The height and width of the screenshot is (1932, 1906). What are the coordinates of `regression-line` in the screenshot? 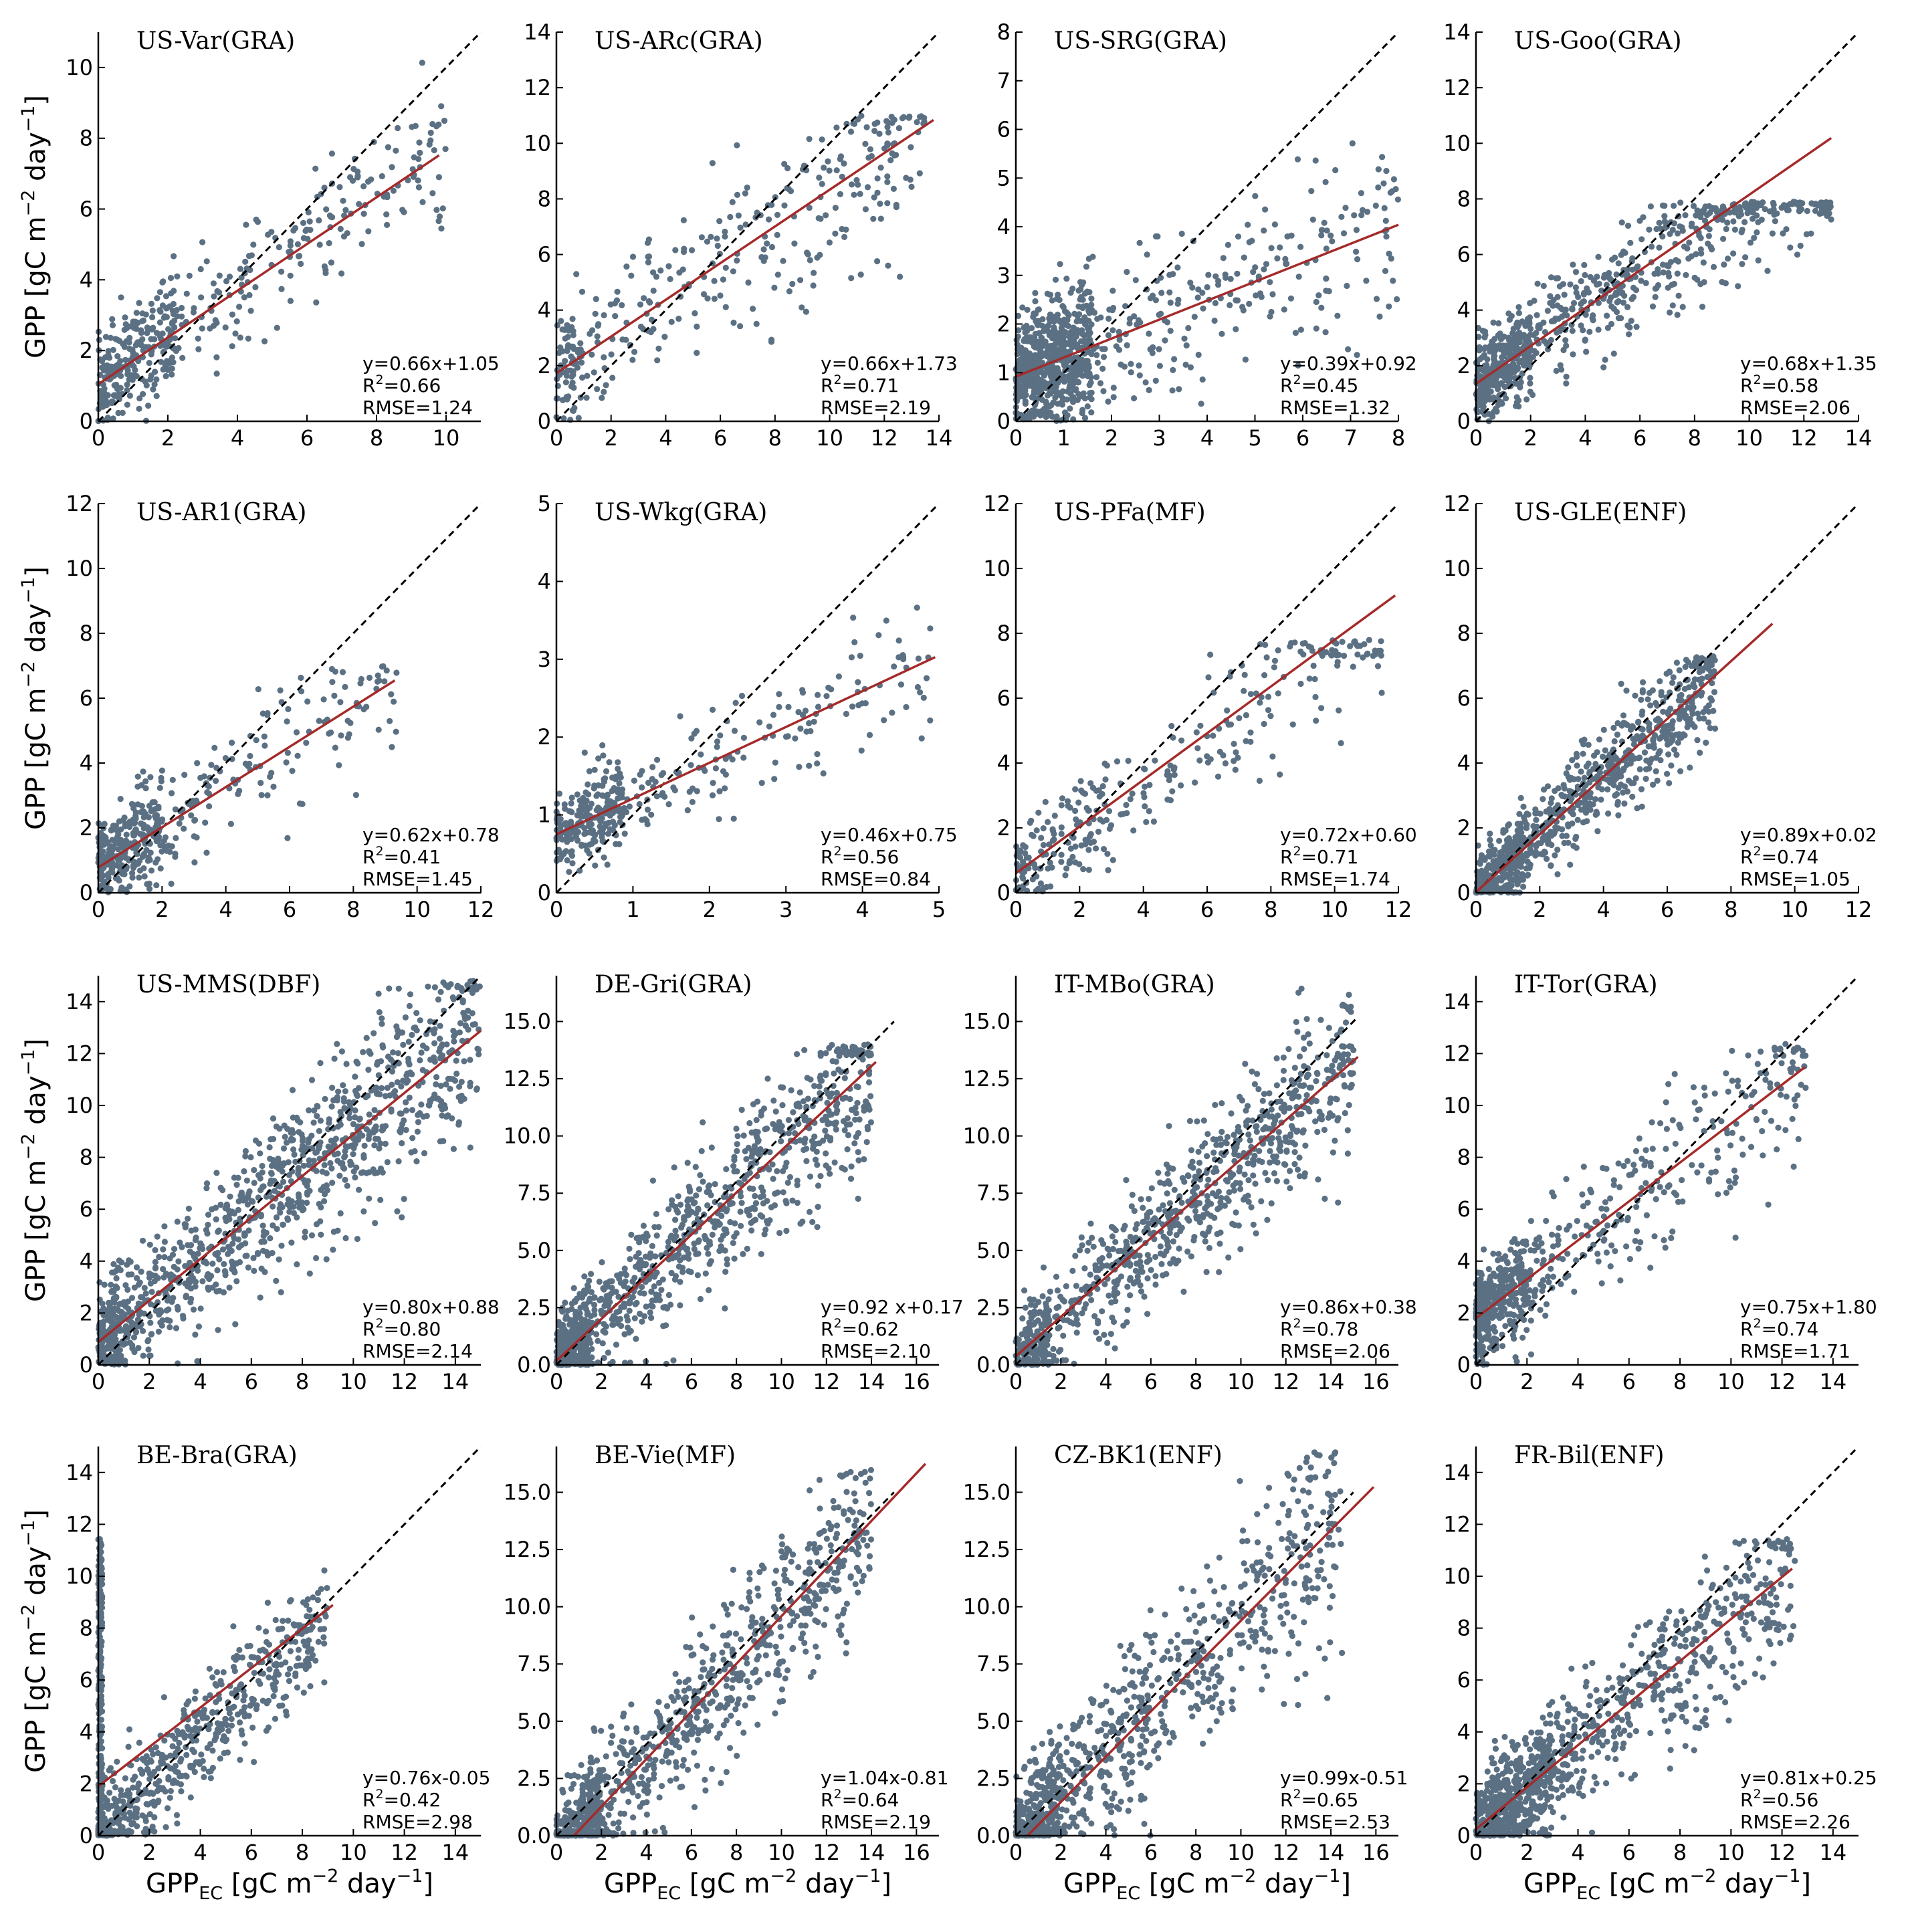 It's located at (745, 246).